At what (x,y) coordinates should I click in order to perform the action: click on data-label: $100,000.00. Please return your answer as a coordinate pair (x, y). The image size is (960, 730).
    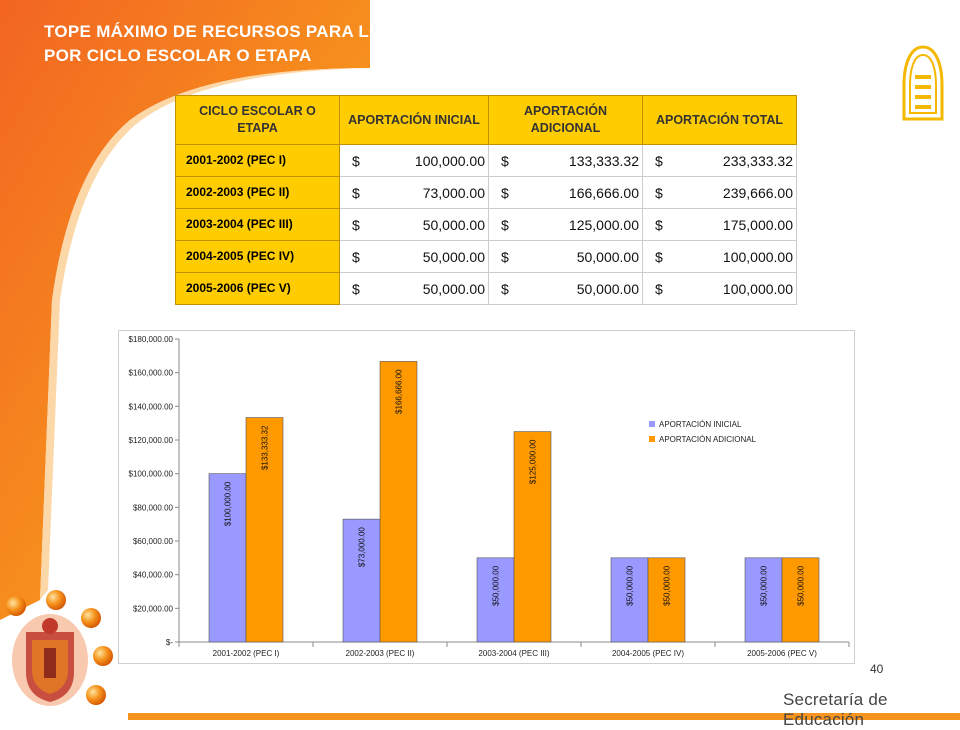
    Looking at the image, I should click on (228, 503).